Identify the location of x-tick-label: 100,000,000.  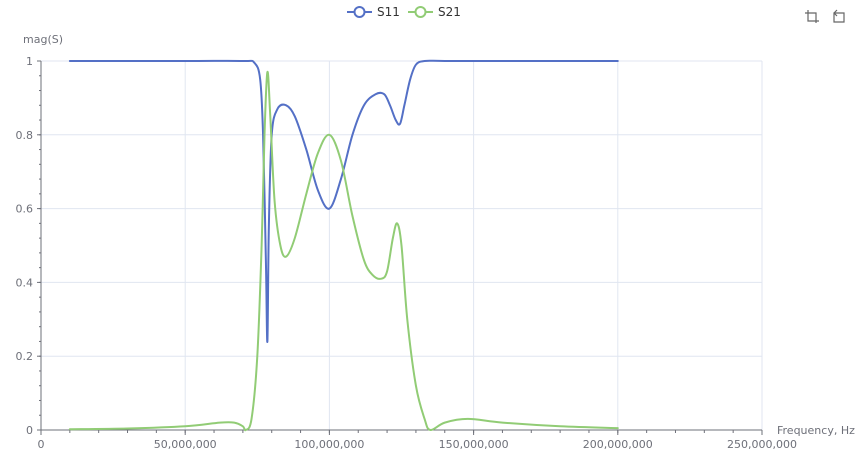
(329, 444).